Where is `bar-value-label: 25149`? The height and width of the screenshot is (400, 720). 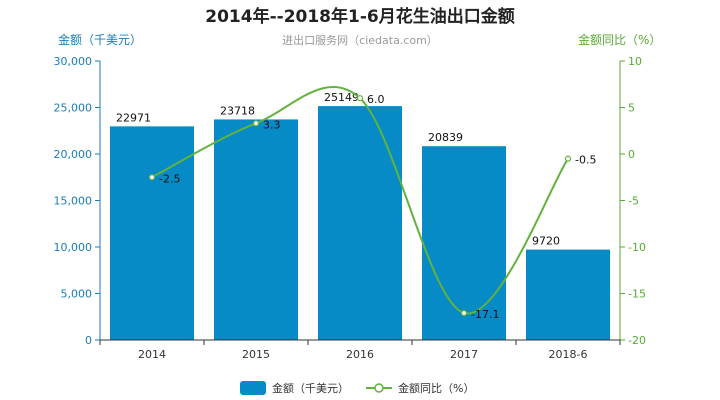 bar-value-label: 25149 is located at coordinates (341, 97).